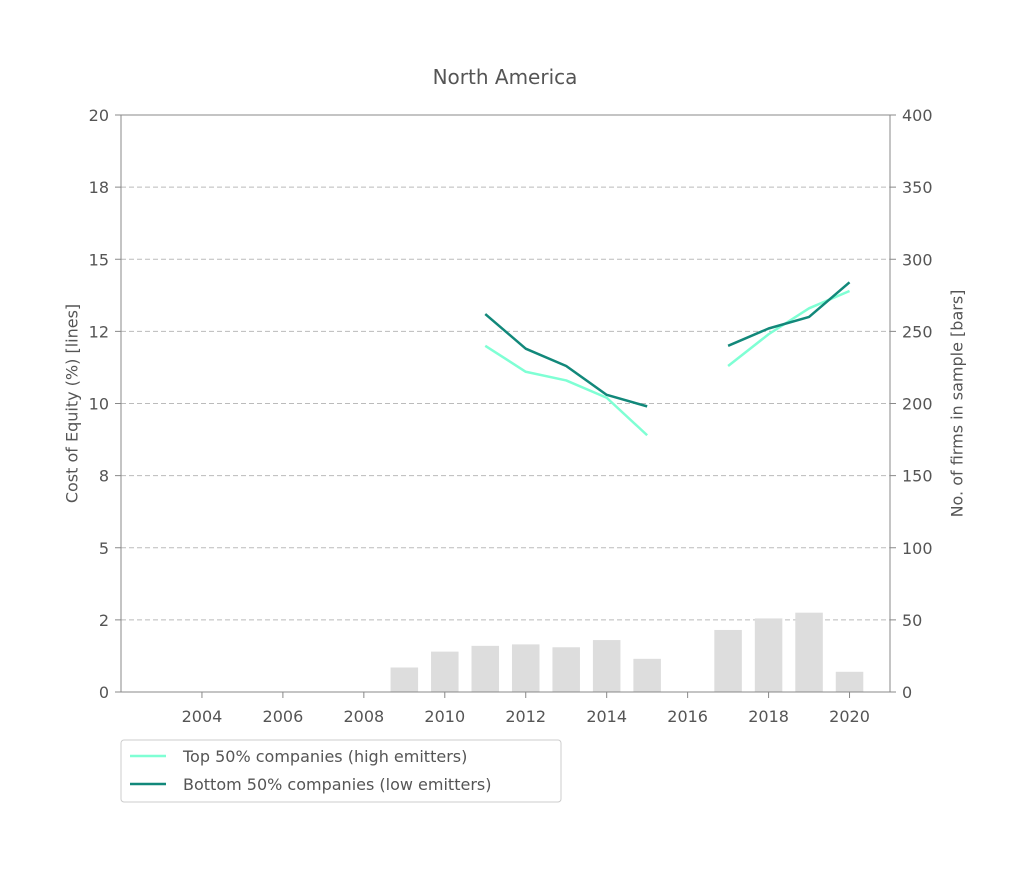 Image resolution: width=1024 pixels, height=870 pixels. Describe the element at coordinates (445, 671) in the screenshot. I see `bar-2010` at that location.